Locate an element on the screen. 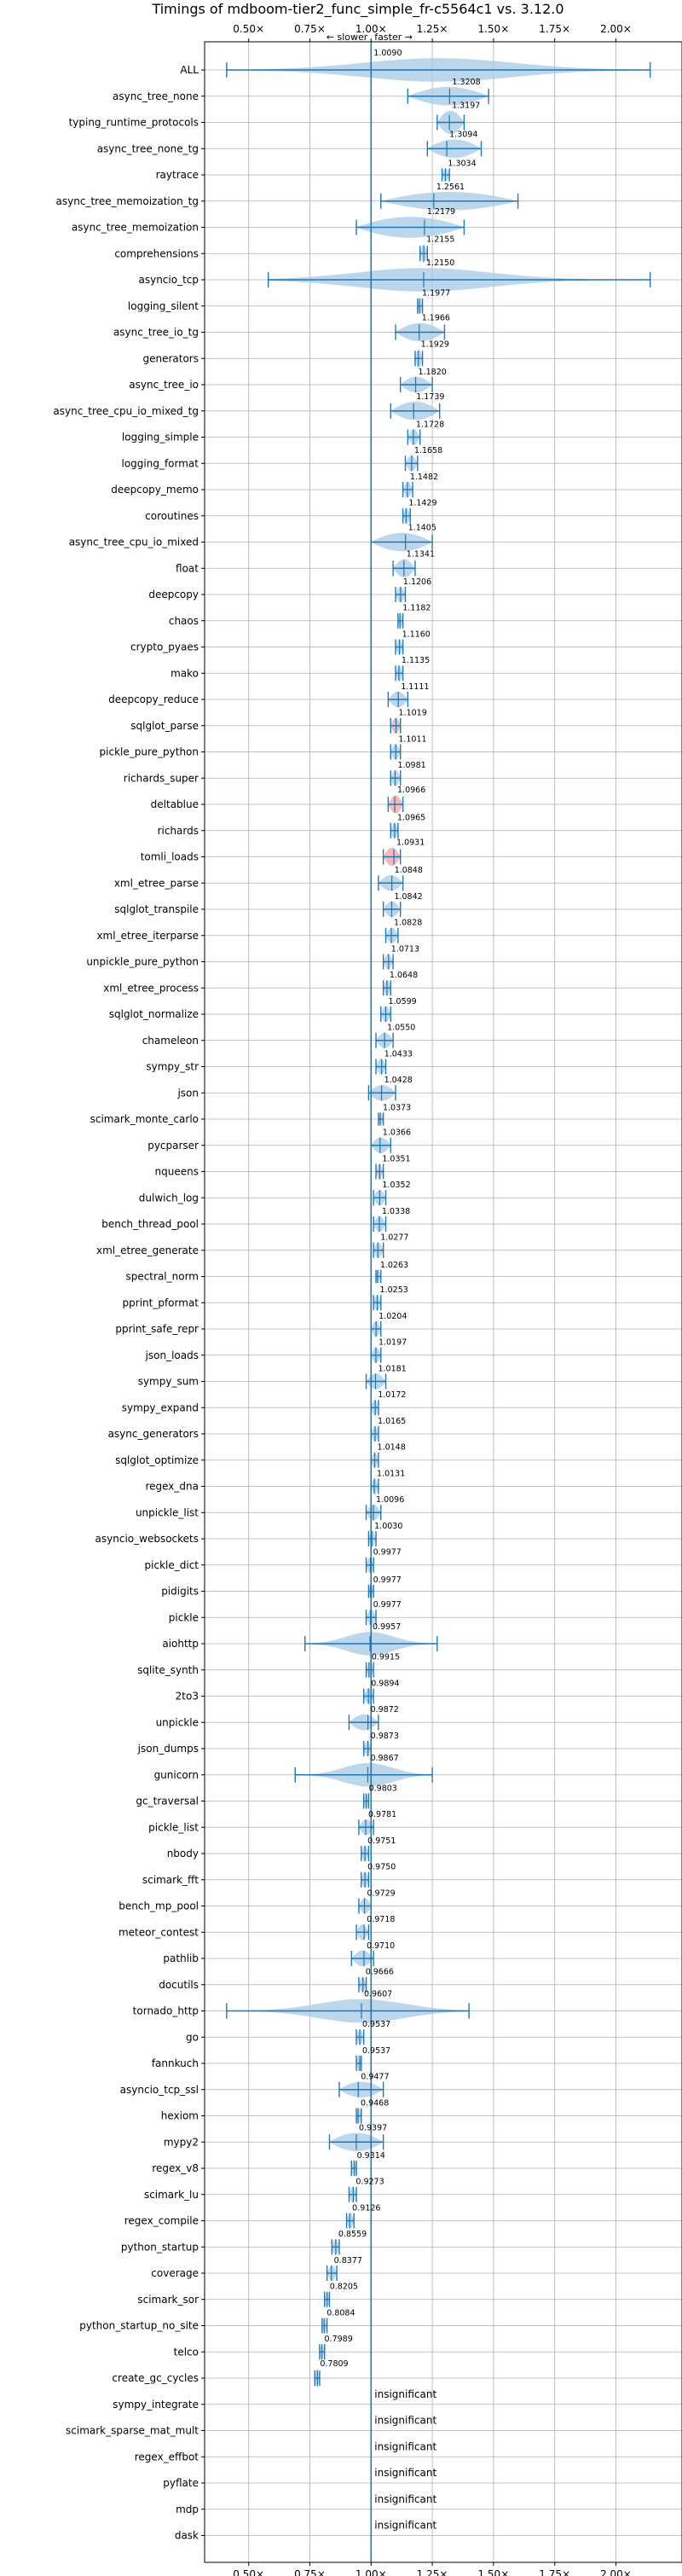  value-label: 1.0931 is located at coordinates (411, 843).